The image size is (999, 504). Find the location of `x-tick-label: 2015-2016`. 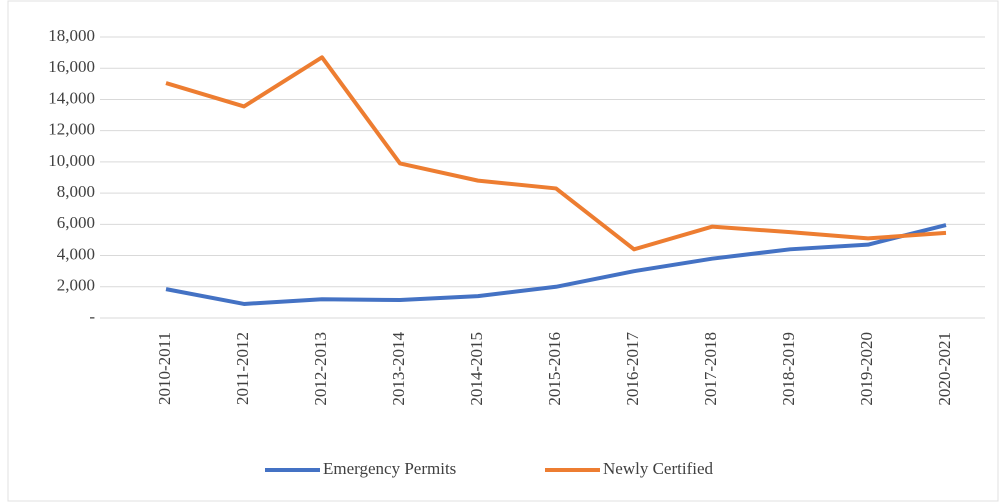

x-tick-label: 2015-2016 is located at coordinates (554, 369).